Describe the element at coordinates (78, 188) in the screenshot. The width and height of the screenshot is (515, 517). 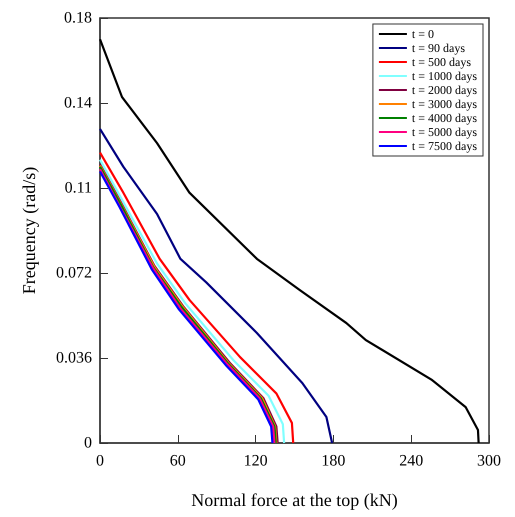
I see `y-tick-label: 0.11` at that location.